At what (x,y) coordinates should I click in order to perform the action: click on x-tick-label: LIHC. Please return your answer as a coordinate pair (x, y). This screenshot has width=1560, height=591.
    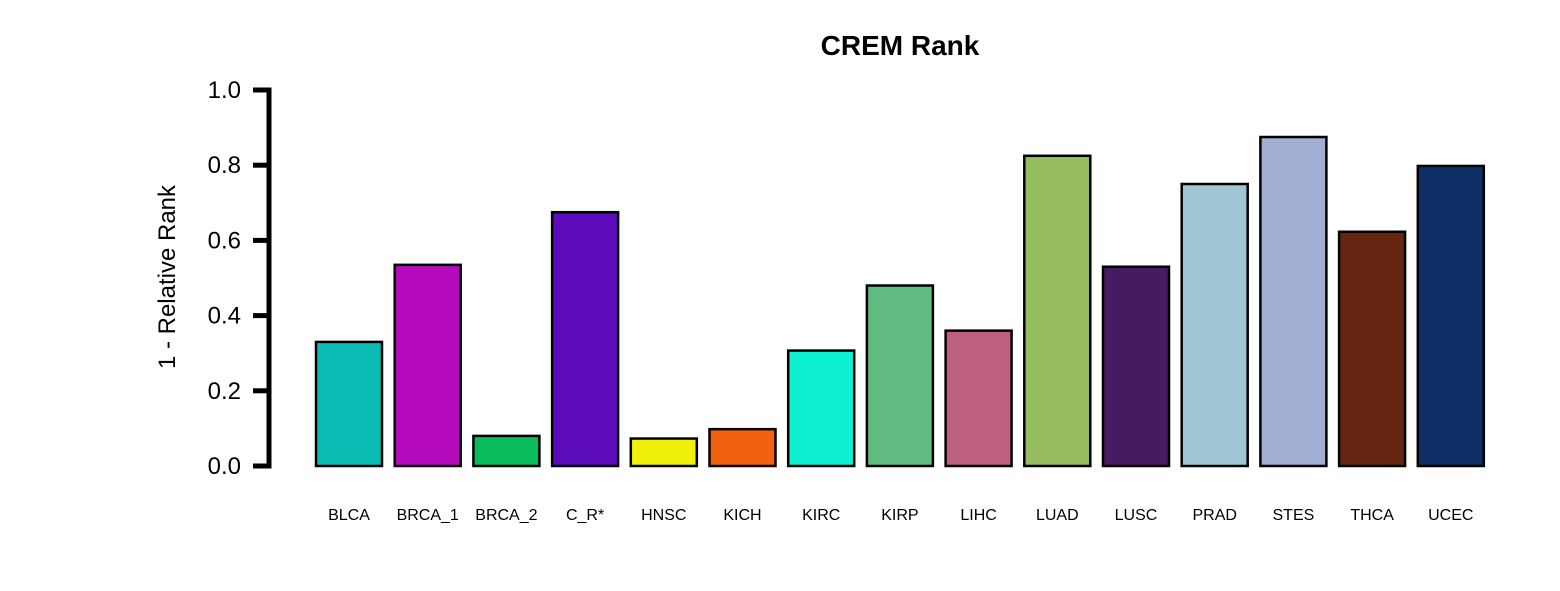
    Looking at the image, I should click on (978, 515).